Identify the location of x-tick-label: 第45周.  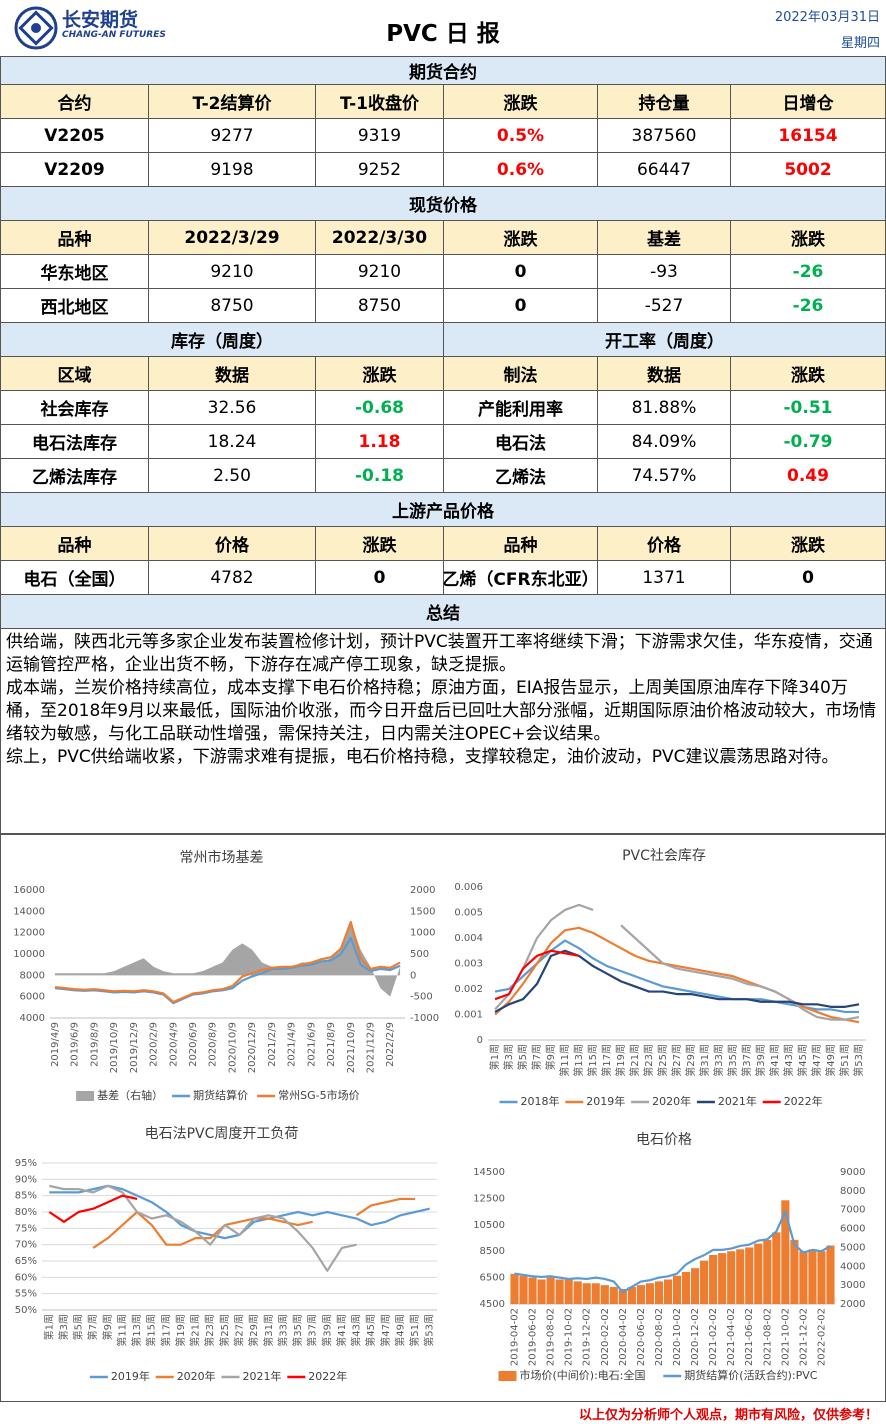
(370, 1330).